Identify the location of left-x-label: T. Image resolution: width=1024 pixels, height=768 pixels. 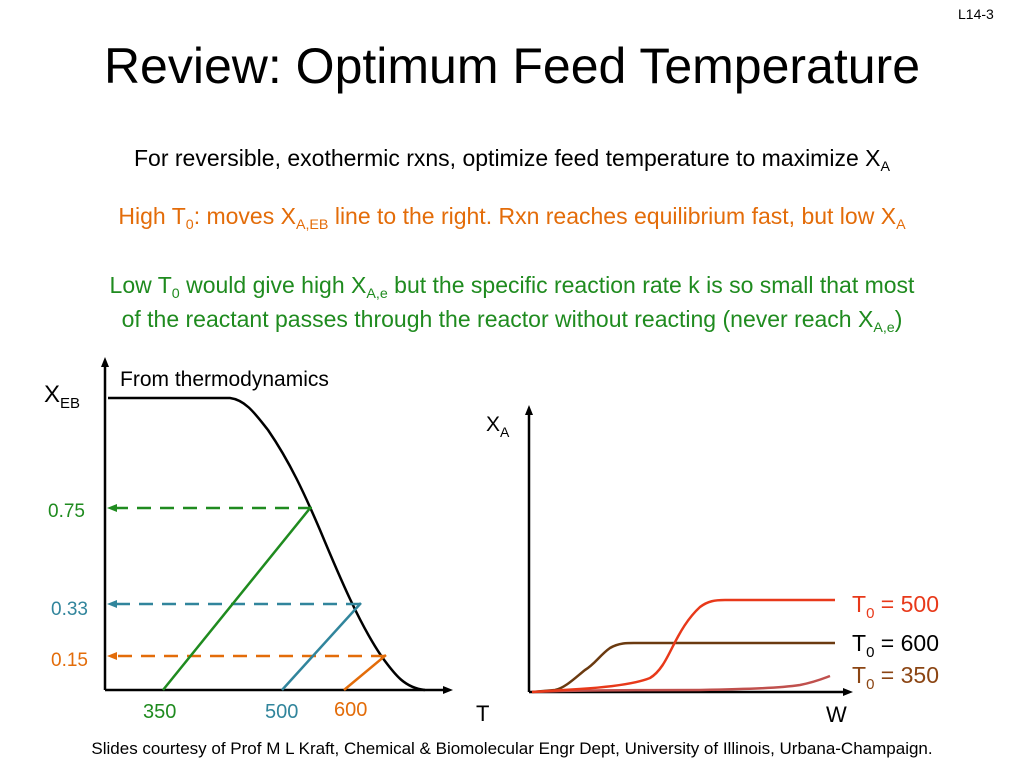
(482, 713).